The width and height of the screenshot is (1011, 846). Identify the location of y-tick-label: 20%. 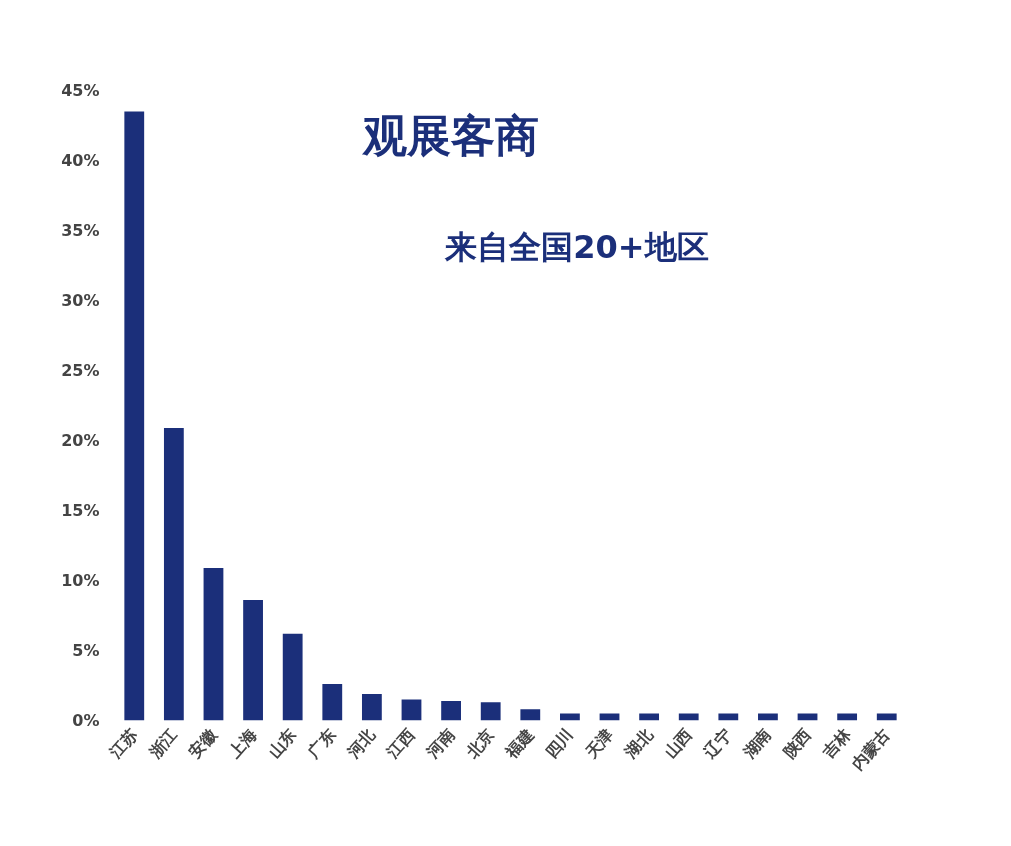
(80, 440).